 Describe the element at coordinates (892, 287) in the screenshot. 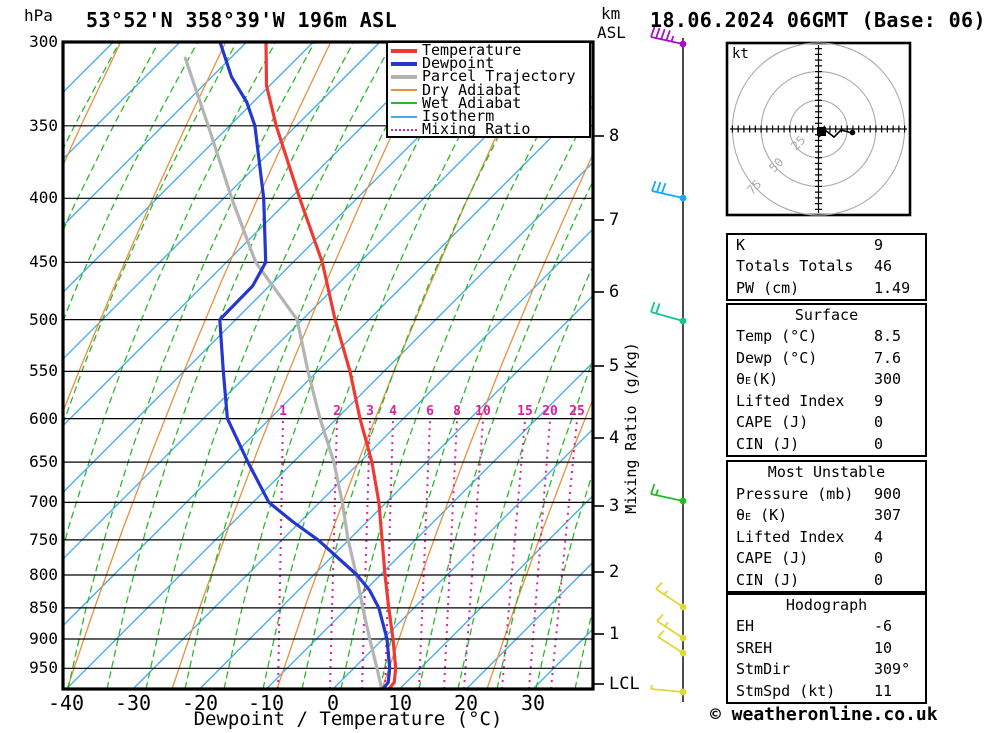

I see `table-row-value: 1.49` at that location.